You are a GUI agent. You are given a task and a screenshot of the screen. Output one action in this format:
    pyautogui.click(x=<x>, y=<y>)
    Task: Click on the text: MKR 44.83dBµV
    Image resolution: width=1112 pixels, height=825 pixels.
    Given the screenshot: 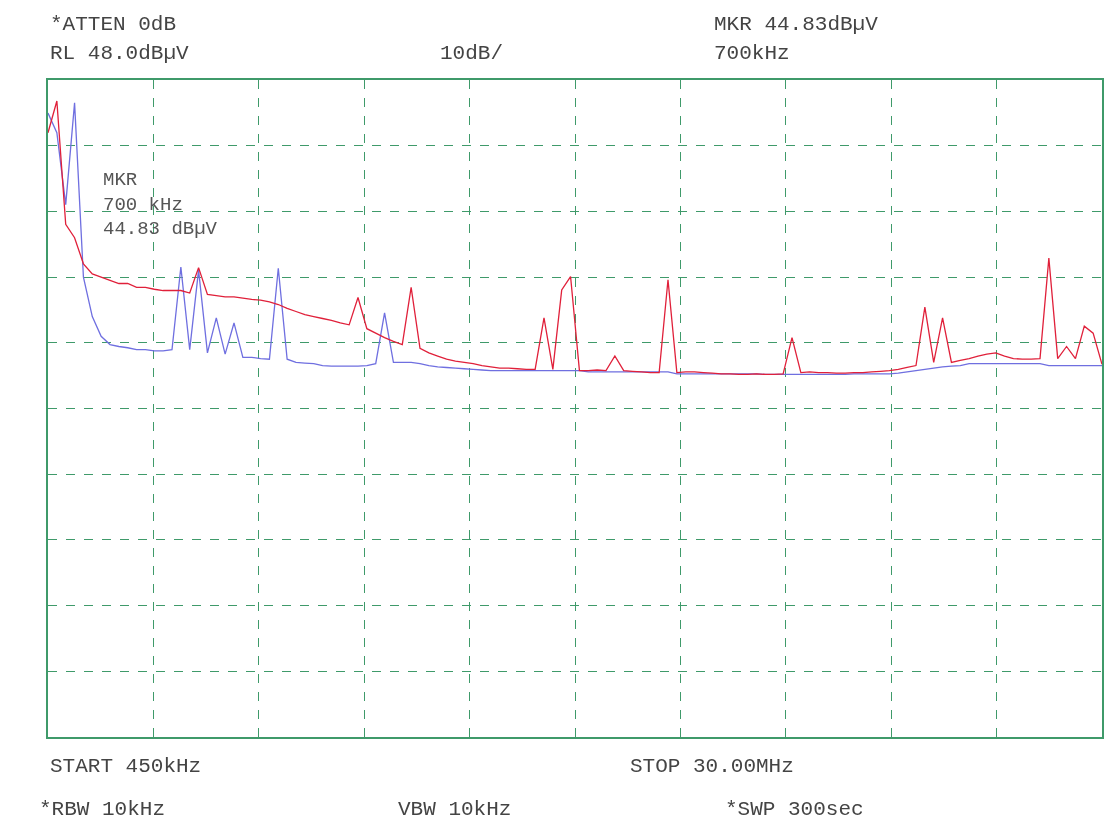 What is the action you would take?
    pyautogui.click(x=796, y=24)
    